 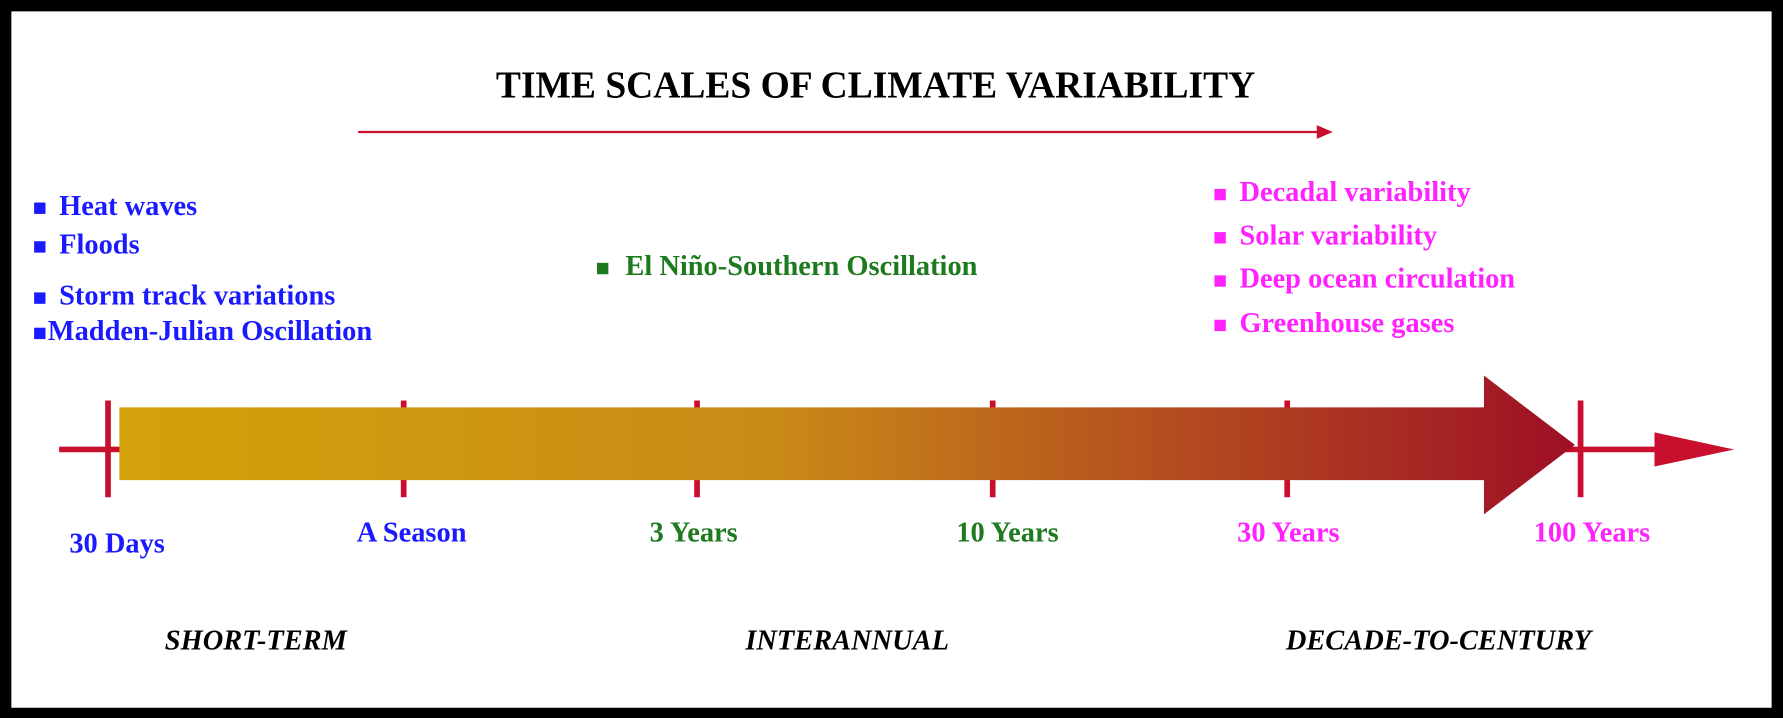 I want to click on item: El Niño-Southern Oscillation, so click(x=801, y=266).